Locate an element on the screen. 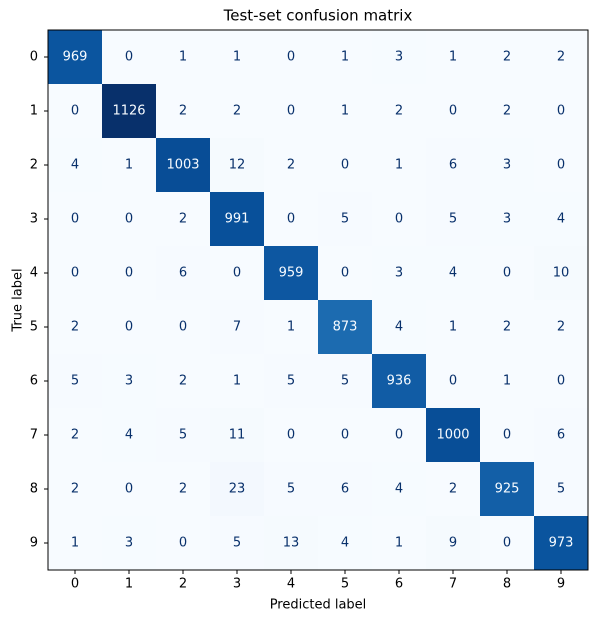 The width and height of the screenshot is (597, 623). cell-label: 969 is located at coordinates (75, 57).